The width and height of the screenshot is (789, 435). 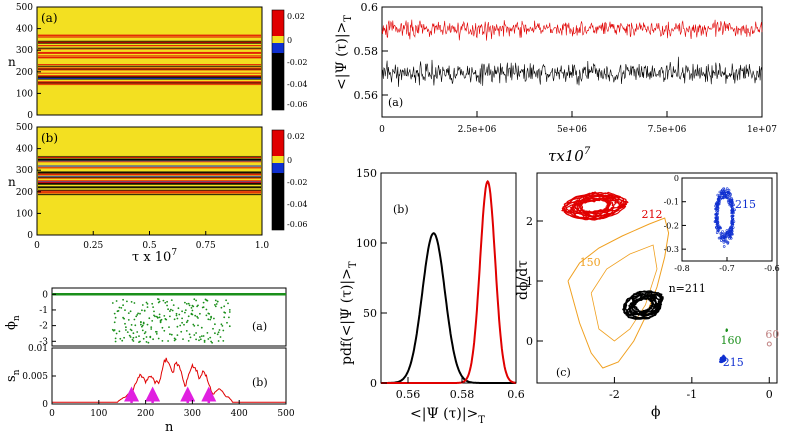 What do you see at coordinates (39, 377) in the screenshot?
I see `s-n-yticks: 0.01 0.005 0` at bounding box center [39, 377].